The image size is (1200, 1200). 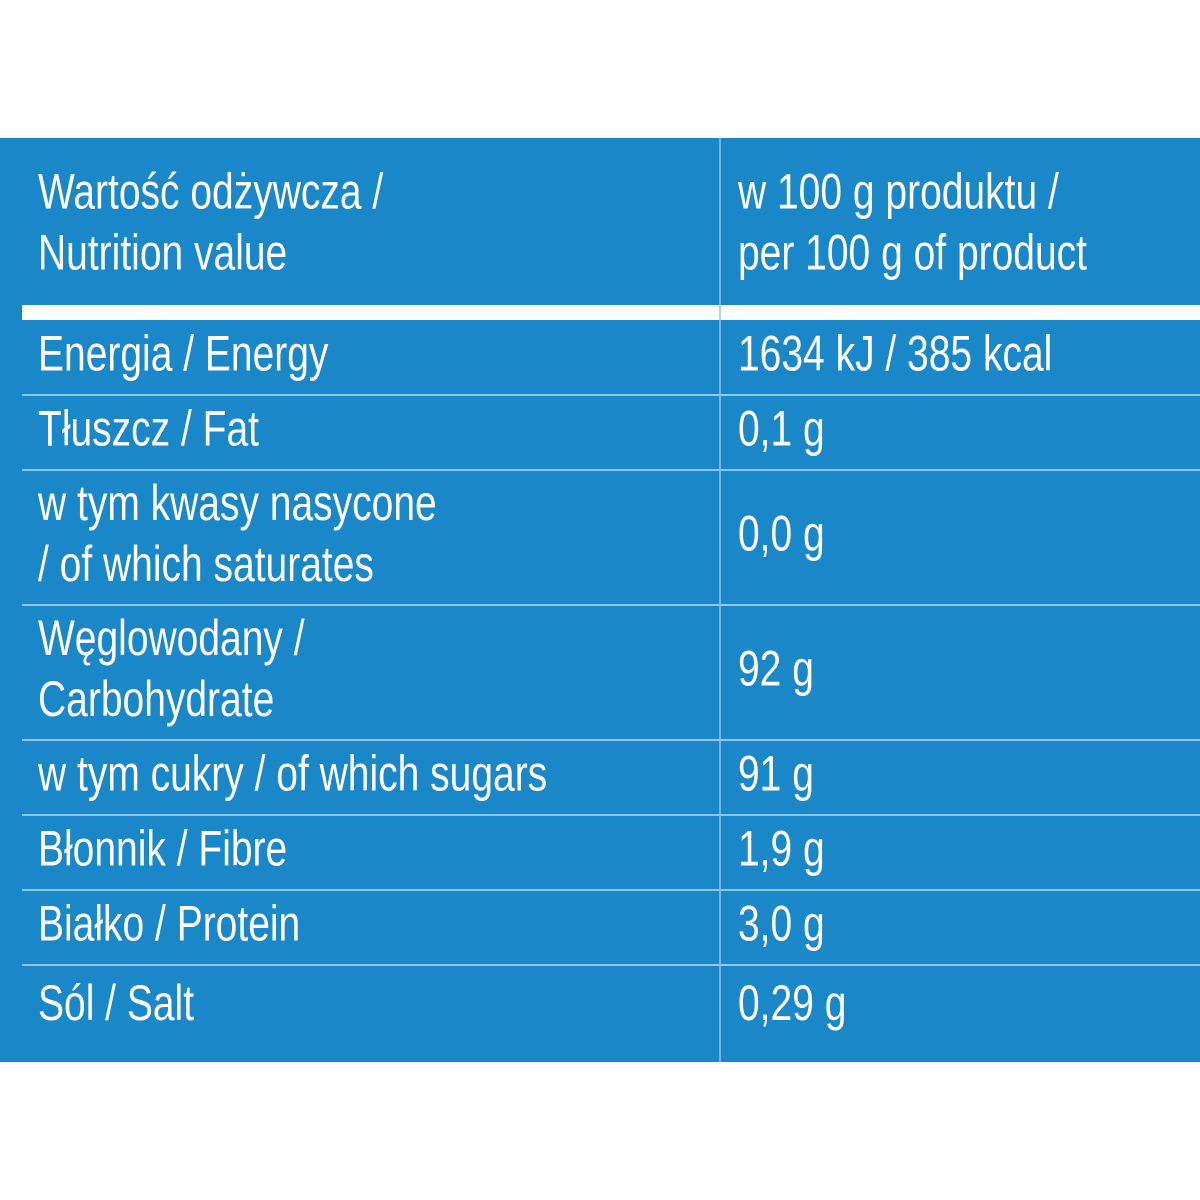 What do you see at coordinates (611, 312) in the screenshot?
I see `header-divider` at bounding box center [611, 312].